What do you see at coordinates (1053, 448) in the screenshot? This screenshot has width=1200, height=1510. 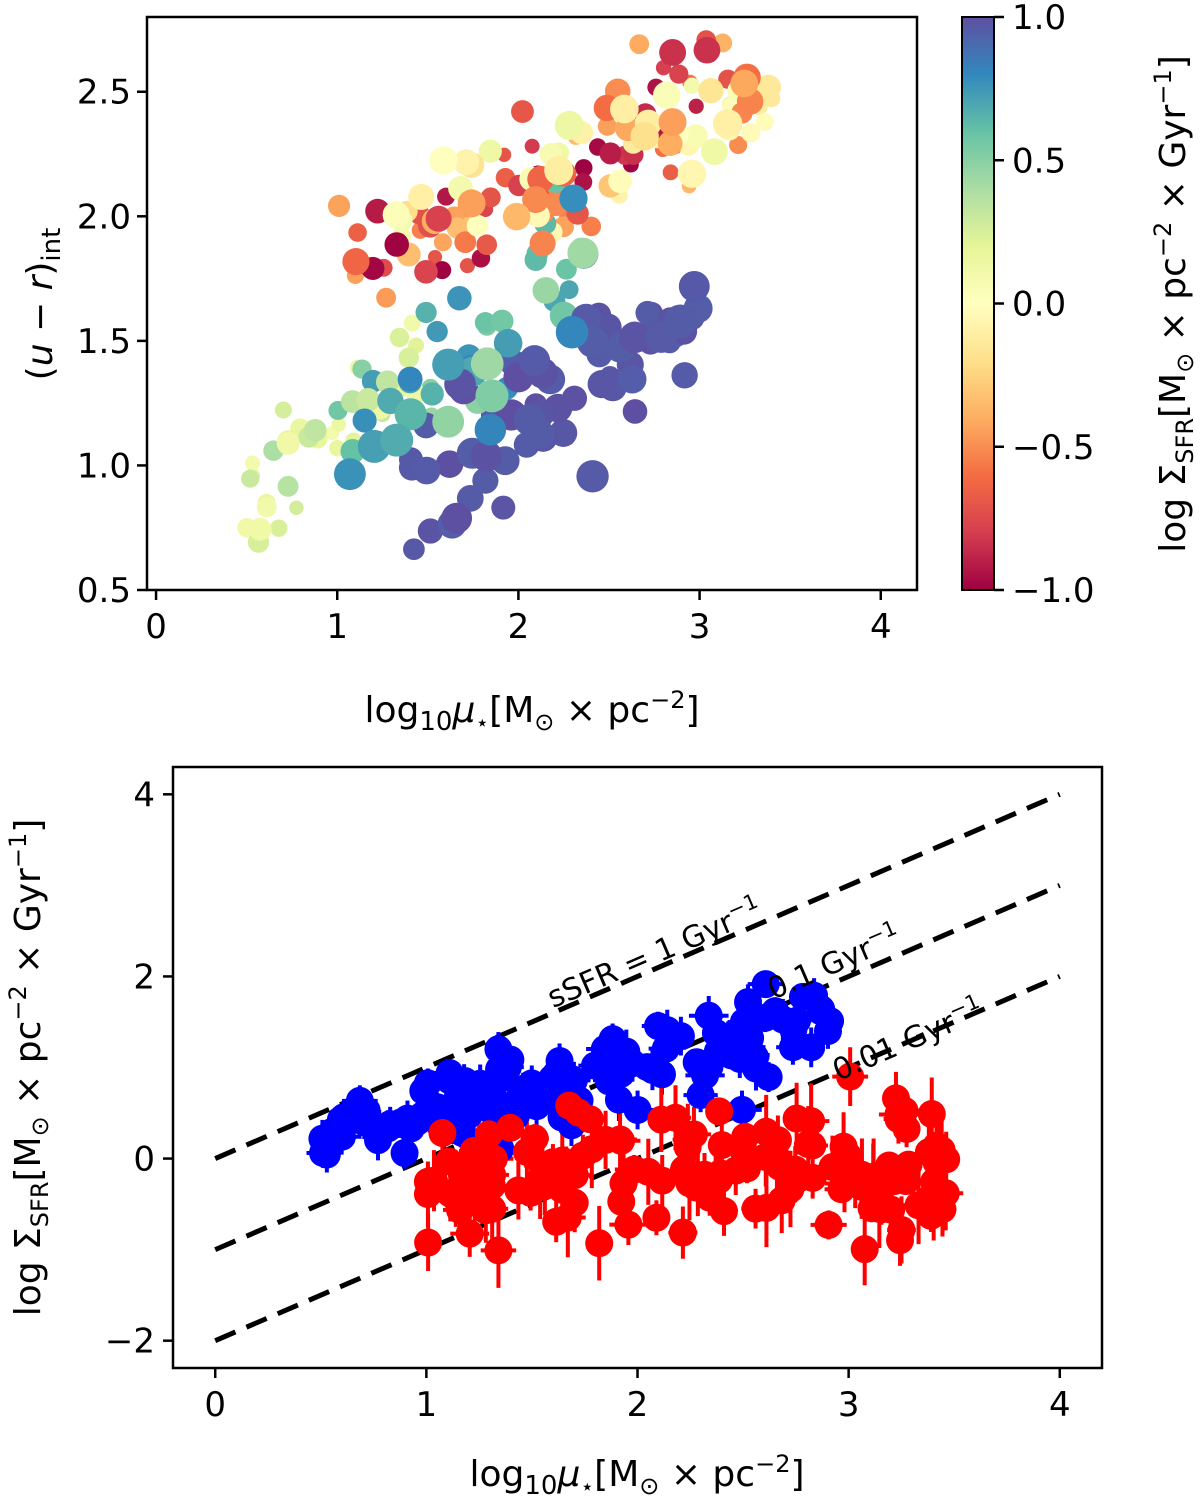 I see `colorbar-tick-label: −0.5` at bounding box center [1053, 448].